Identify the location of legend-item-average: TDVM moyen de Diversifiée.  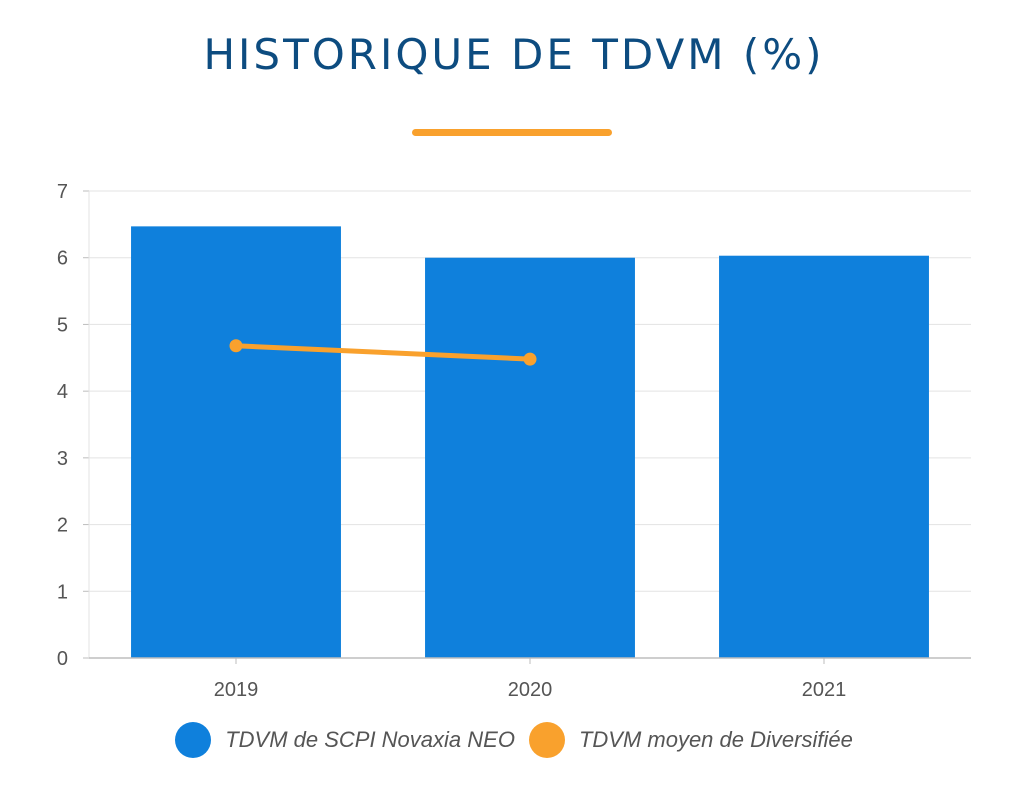
(690, 740).